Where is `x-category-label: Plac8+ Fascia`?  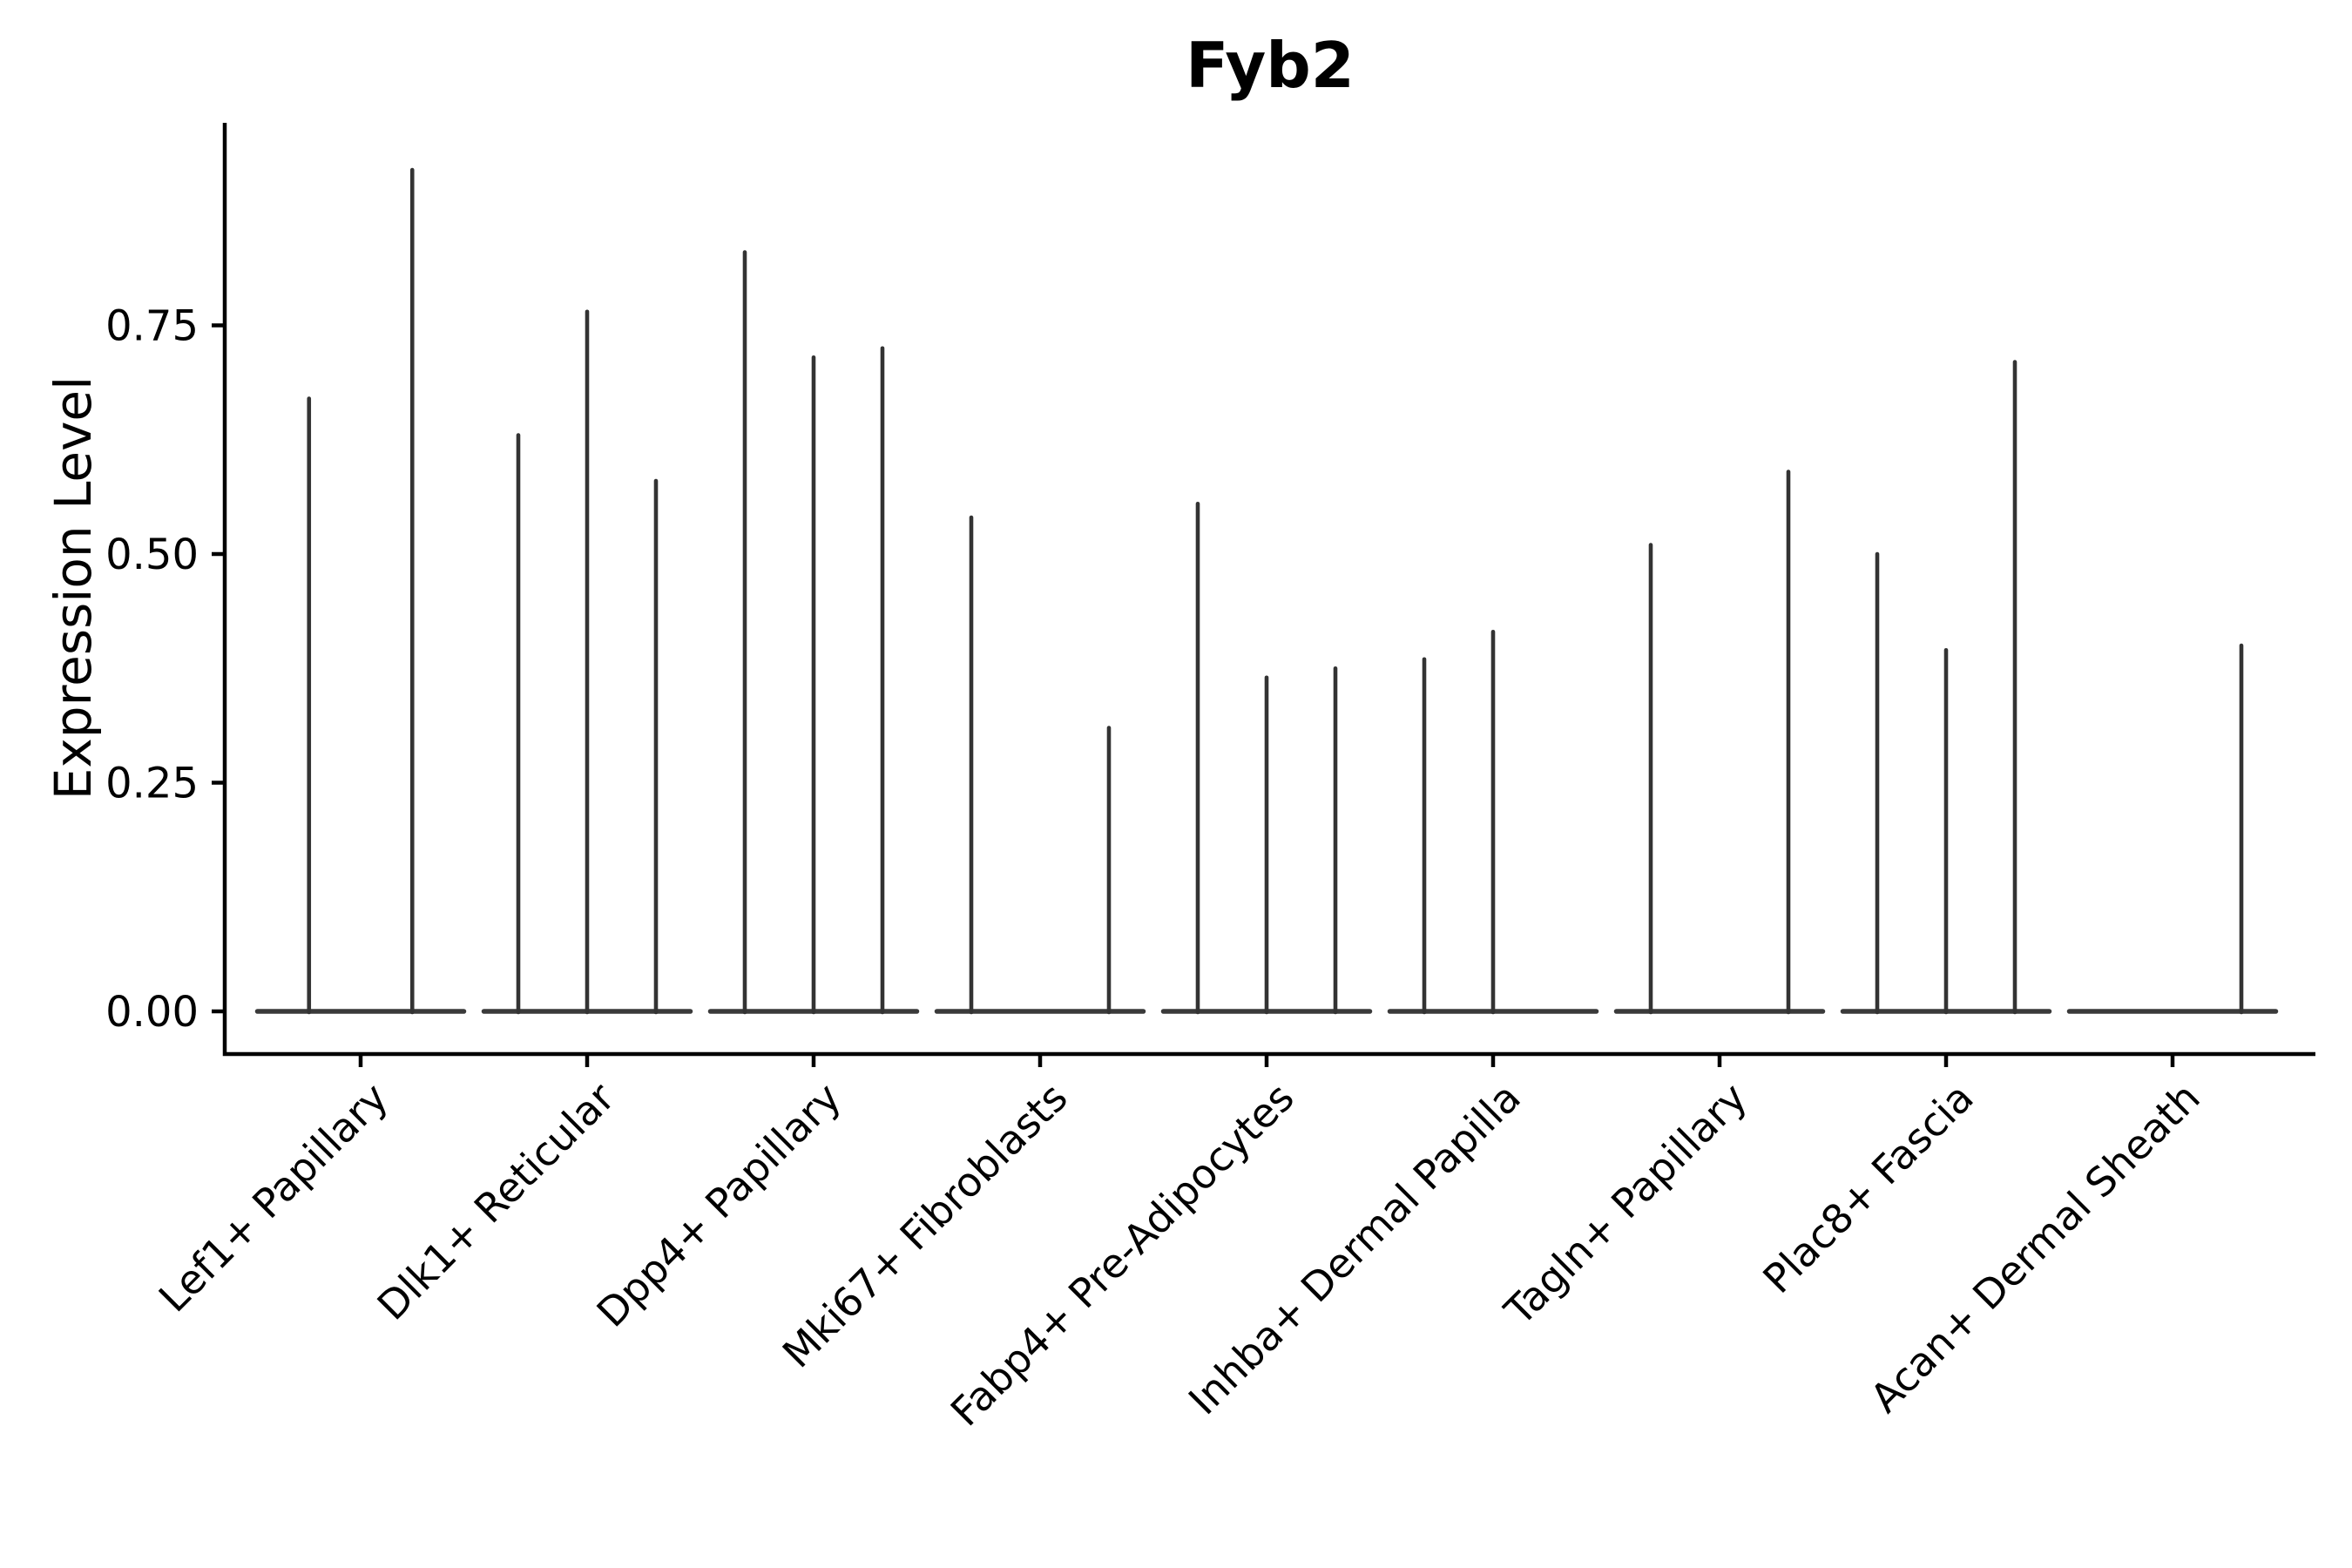
x-category-label: Plac8+ Fascia is located at coordinates (1868, 1188).